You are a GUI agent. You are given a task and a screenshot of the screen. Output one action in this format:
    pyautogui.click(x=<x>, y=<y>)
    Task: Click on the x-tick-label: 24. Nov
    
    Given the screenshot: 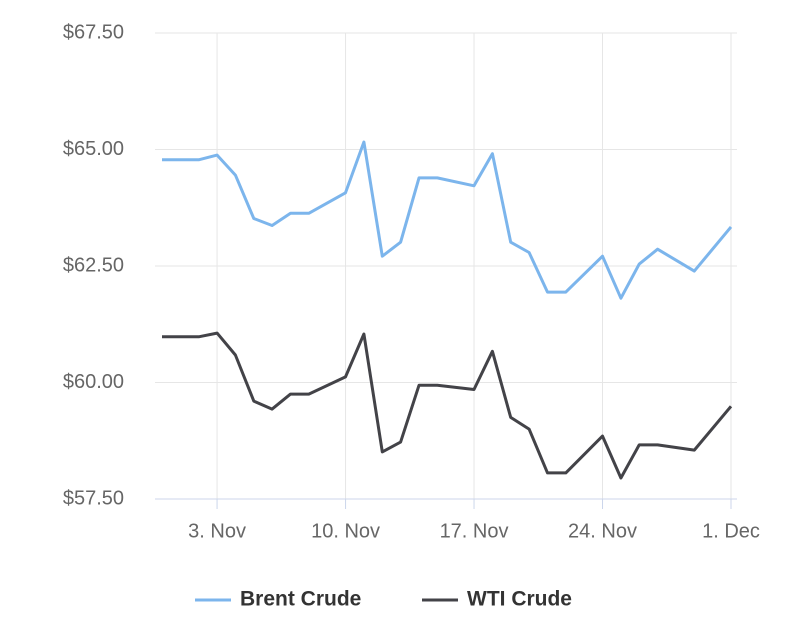 What is the action you would take?
    pyautogui.click(x=602, y=531)
    